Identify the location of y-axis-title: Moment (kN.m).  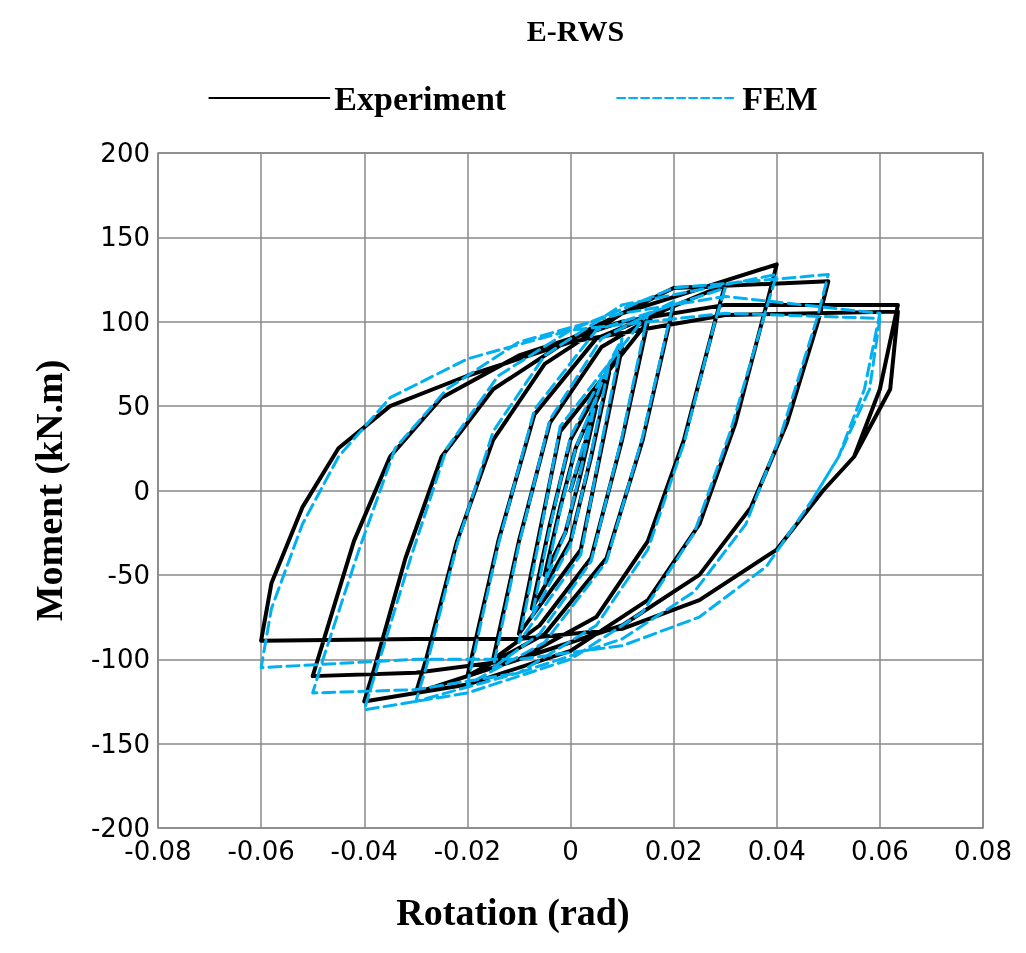
(49, 490).